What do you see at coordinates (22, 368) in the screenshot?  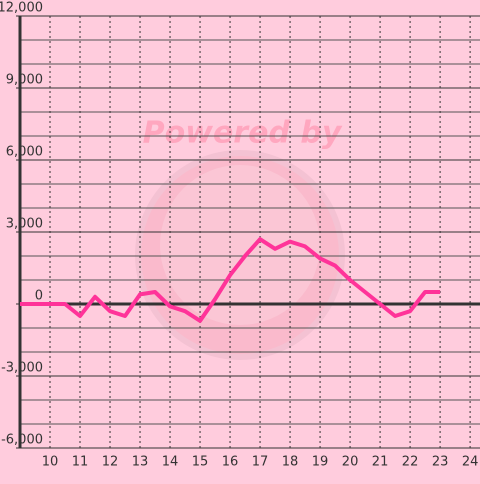 I see `y-tick-label: -3,000` at bounding box center [22, 368].